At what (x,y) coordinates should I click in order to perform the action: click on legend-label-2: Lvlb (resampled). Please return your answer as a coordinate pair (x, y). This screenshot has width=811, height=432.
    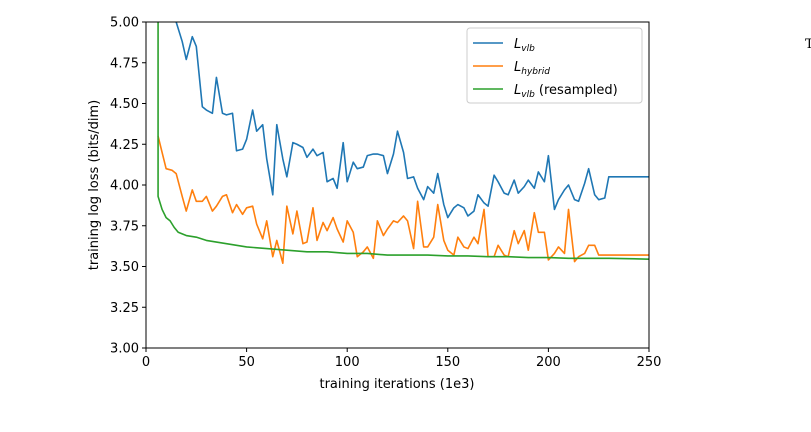
    Looking at the image, I should click on (566, 91).